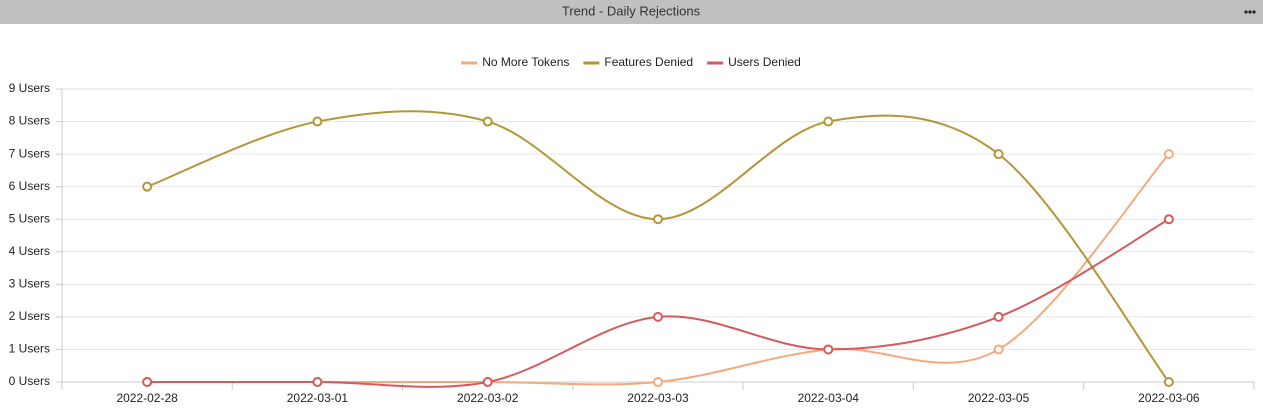 This screenshot has width=1263, height=414. I want to click on legend-item: Features Denied, so click(638, 62).